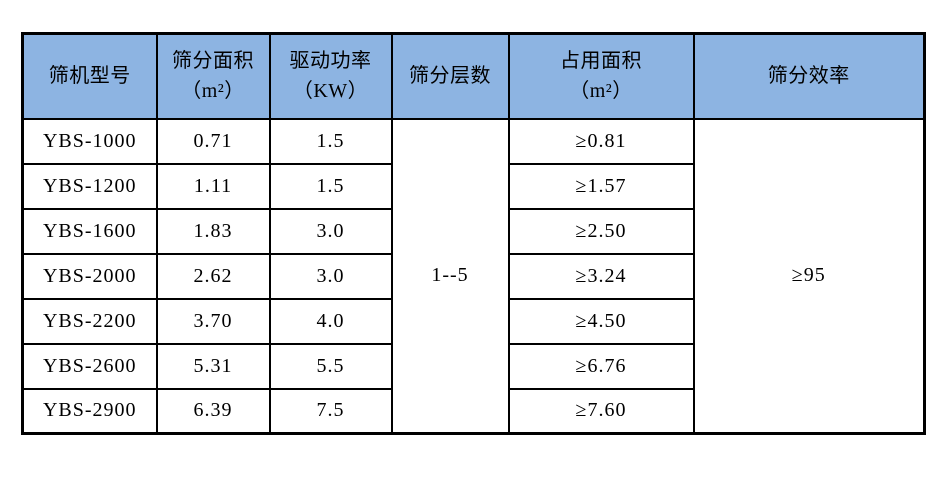  I want to click on cell-screen-area: 1.83, so click(213, 231).